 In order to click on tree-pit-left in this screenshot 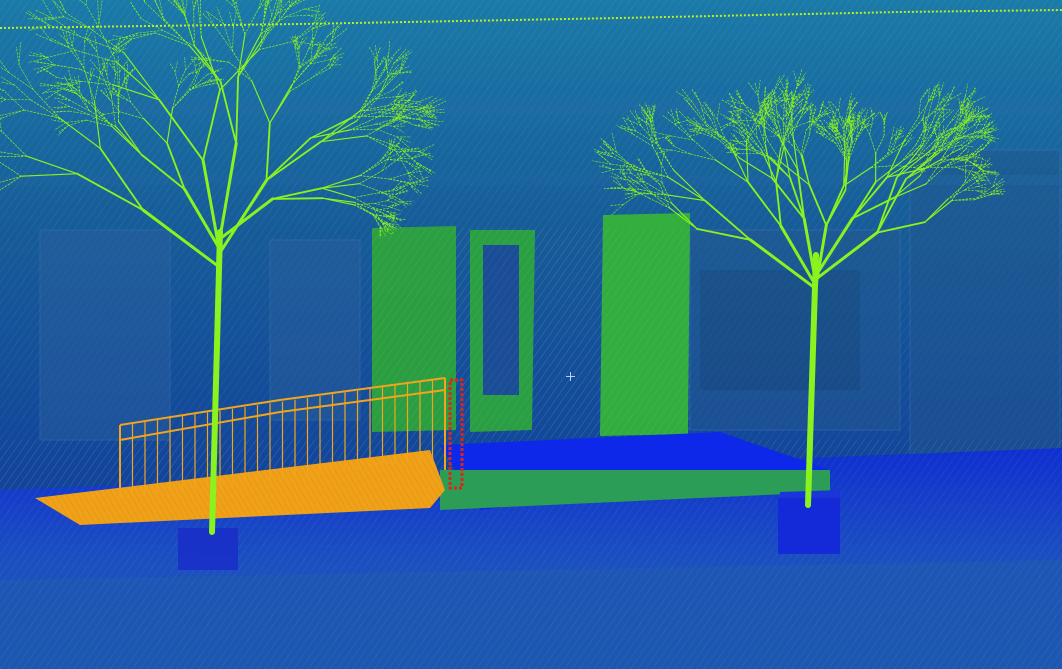, I will do `click(208, 549)`.